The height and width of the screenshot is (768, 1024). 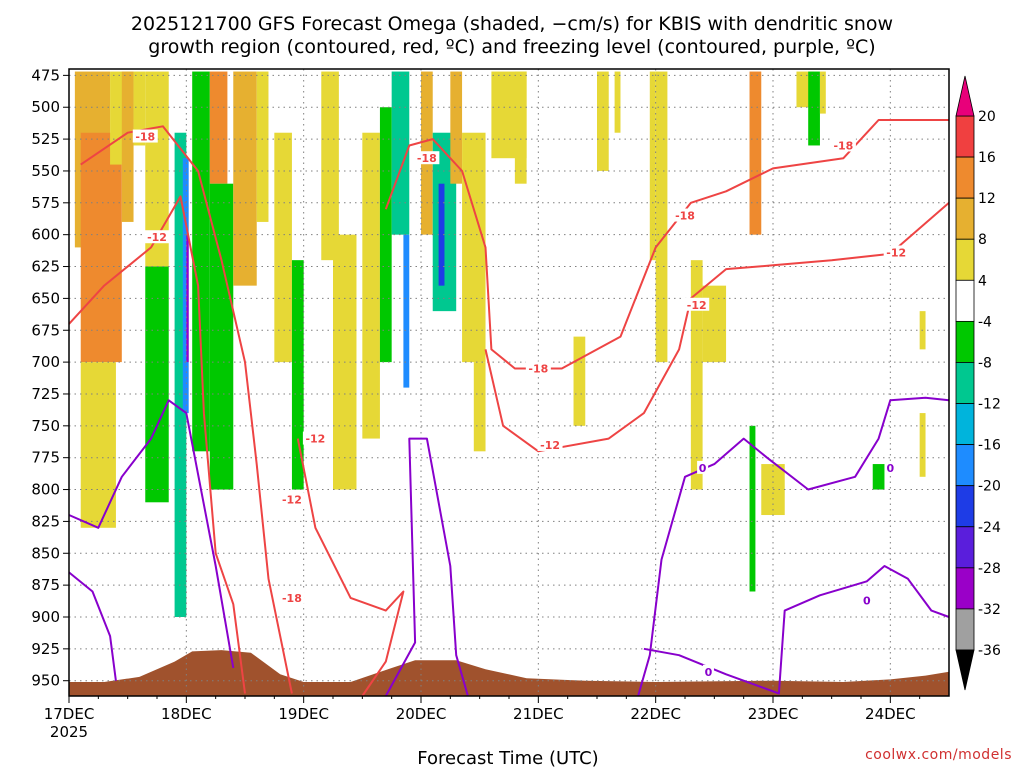 What do you see at coordinates (985, 322) in the screenshot?
I see `colorbar-label: -4` at bounding box center [985, 322].